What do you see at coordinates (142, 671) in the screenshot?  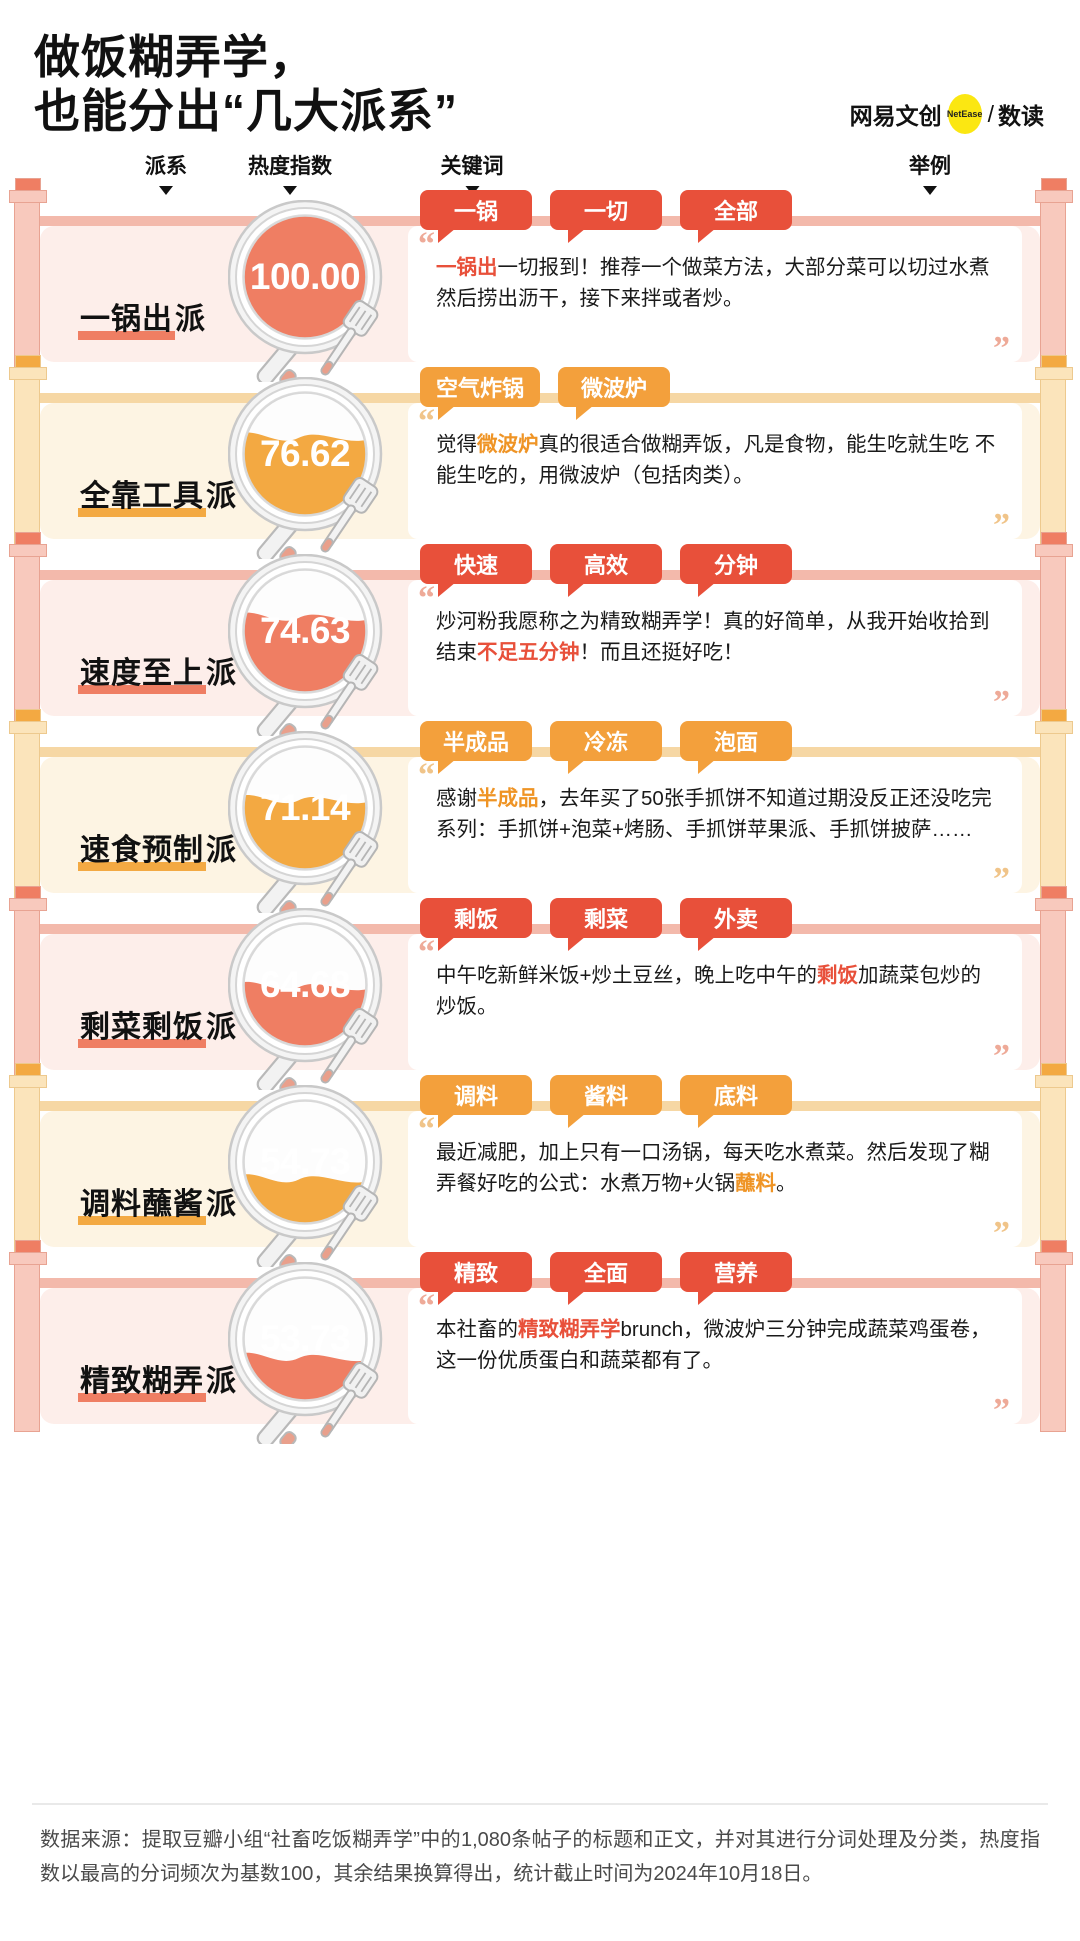 I see `faction-name-highlight: 速度至上` at bounding box center [142, 671].